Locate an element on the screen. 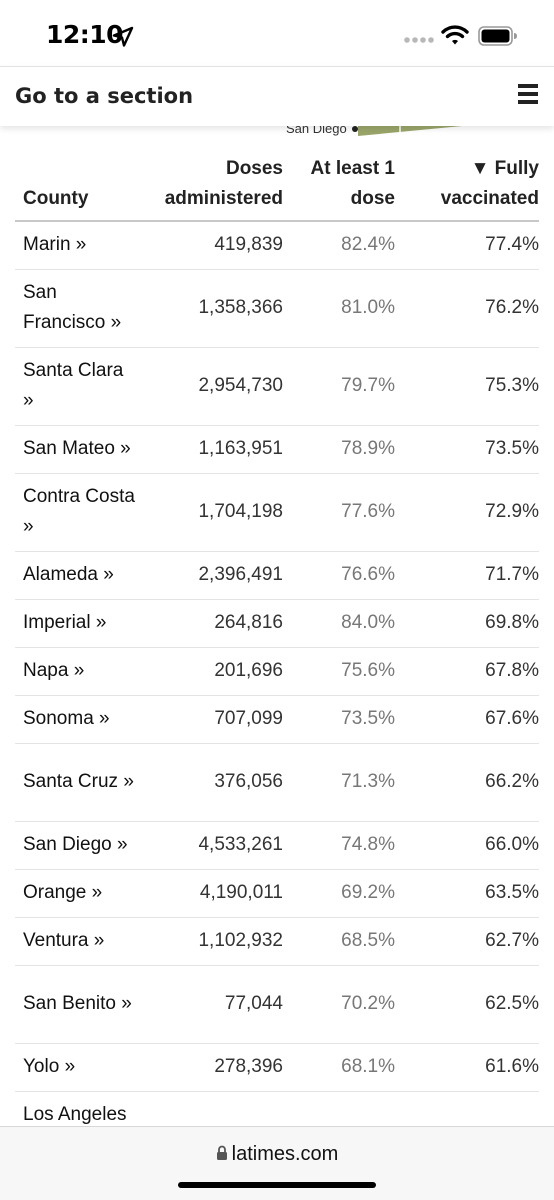 This screenshot has height=1200, width=554. doses-header-line2: administered is located at coordinates (223, 198).